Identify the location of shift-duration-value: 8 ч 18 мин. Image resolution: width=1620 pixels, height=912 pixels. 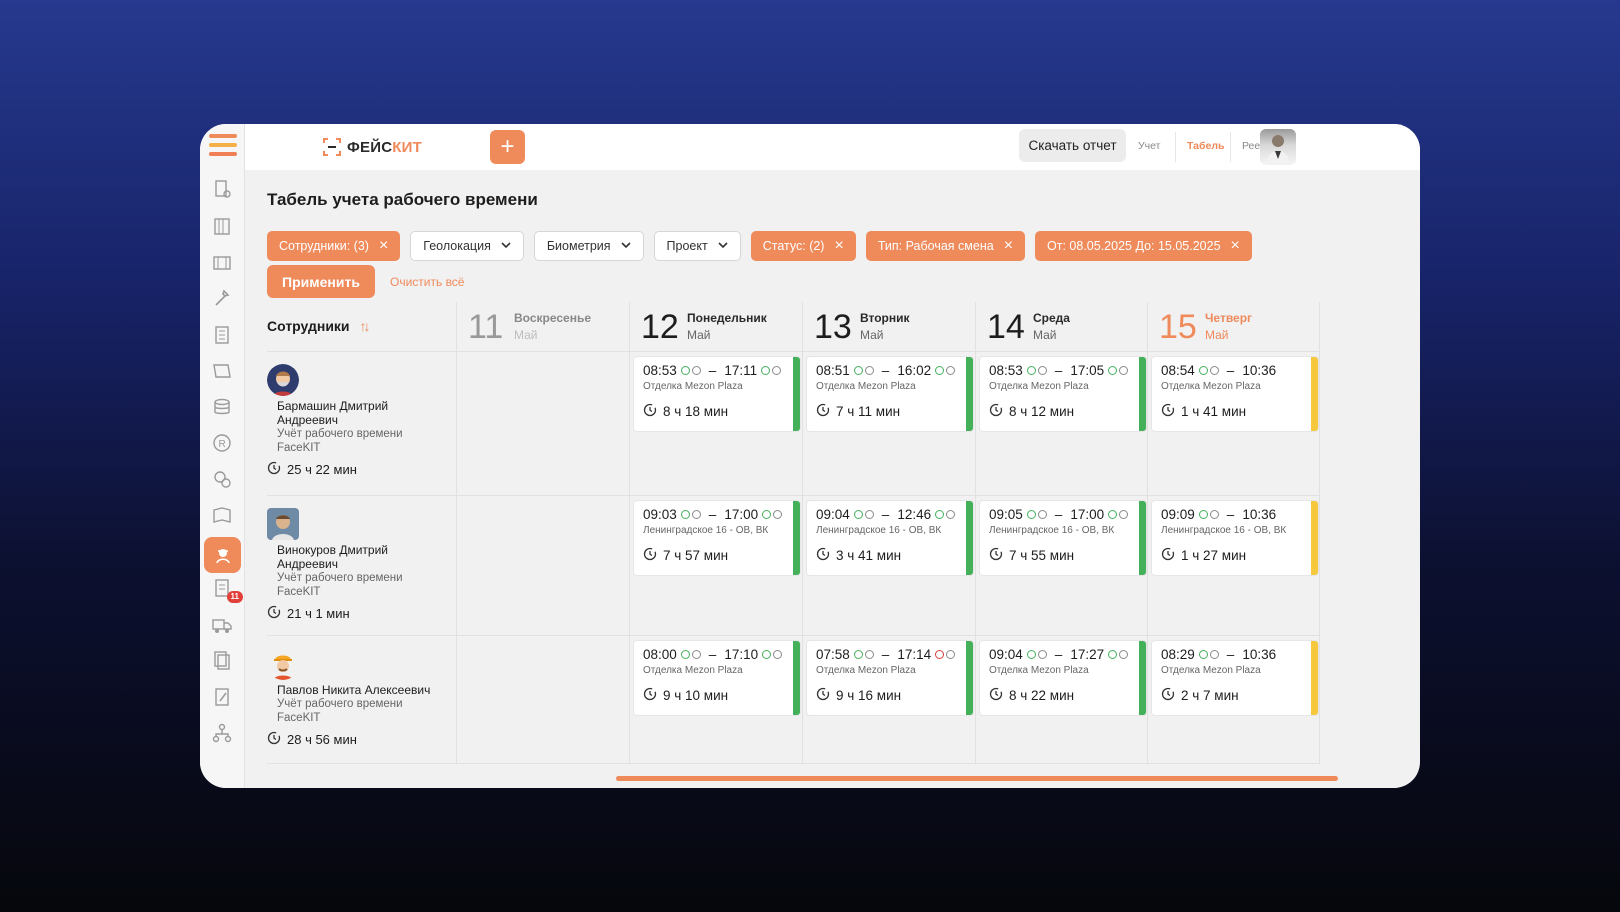
(696, 411).